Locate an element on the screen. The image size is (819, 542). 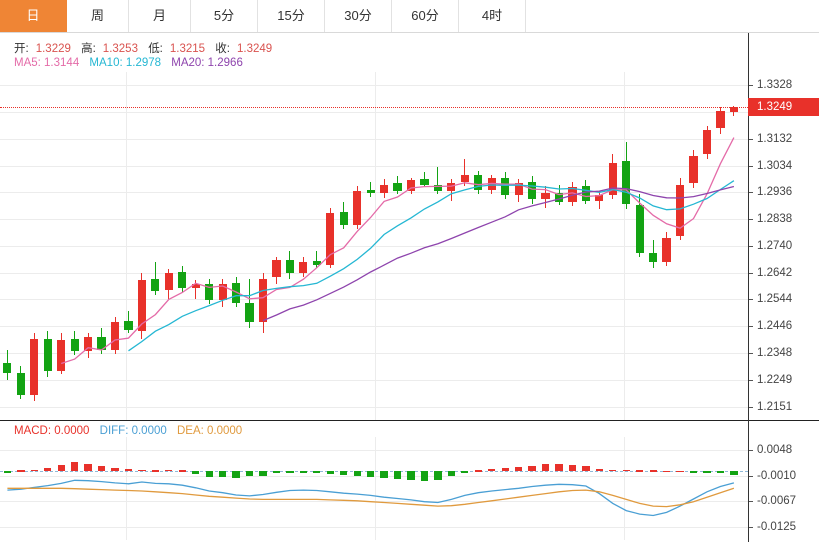
tab-4: 15分 is located at coordinates (291, 16).